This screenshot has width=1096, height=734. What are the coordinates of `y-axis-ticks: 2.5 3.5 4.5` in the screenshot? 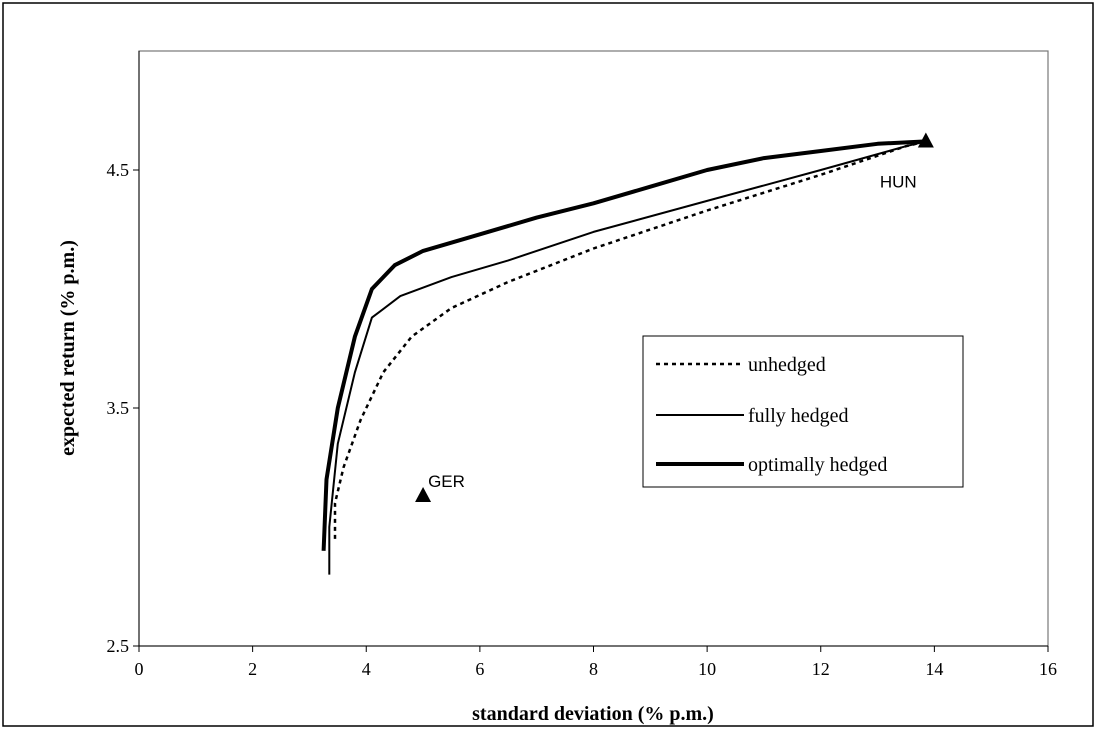 It's located at (123, 408).